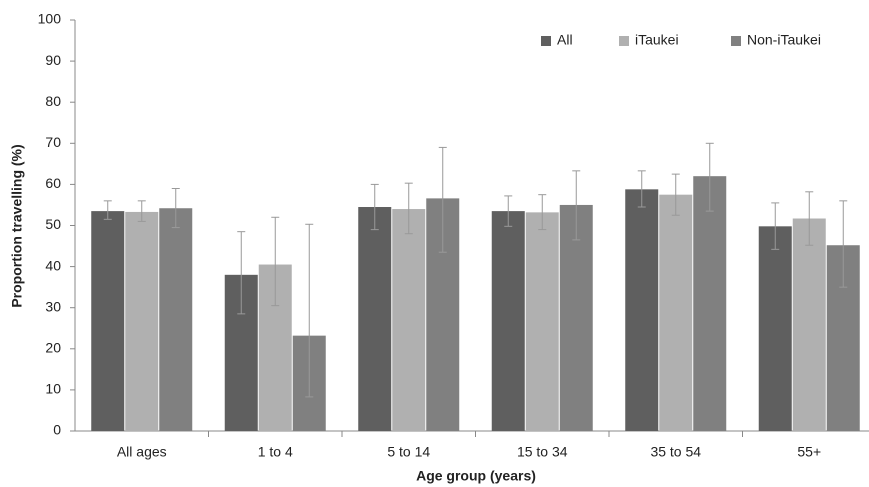  I want to click on x-tick-label: 5 to 14, so click(408, 452).